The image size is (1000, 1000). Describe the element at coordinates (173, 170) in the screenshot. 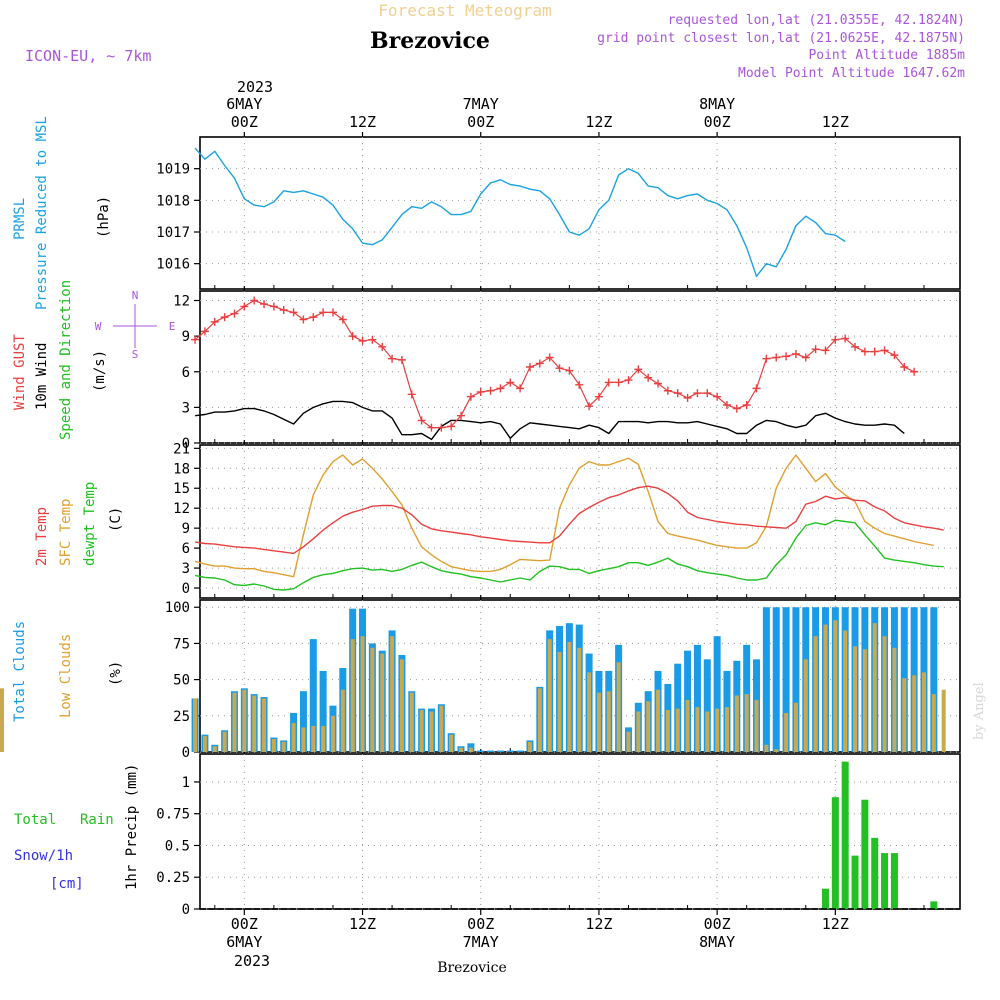

I see `ytick-label-0-3: 1019` at that location.